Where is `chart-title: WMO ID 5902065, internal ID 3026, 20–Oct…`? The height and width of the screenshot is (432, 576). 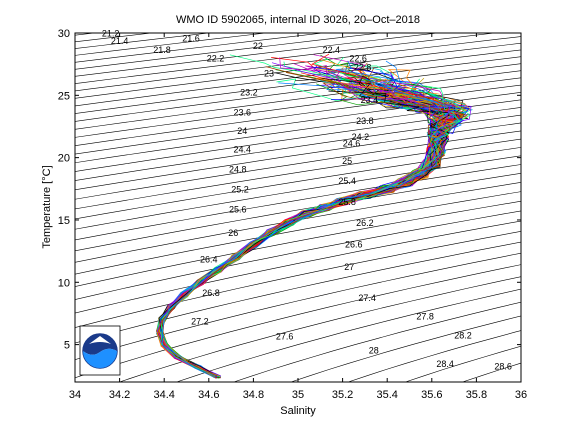
chart-title: WMO ID 5902065, internal ID 3026, 20–Oct… is located at coordinates (298, 20).